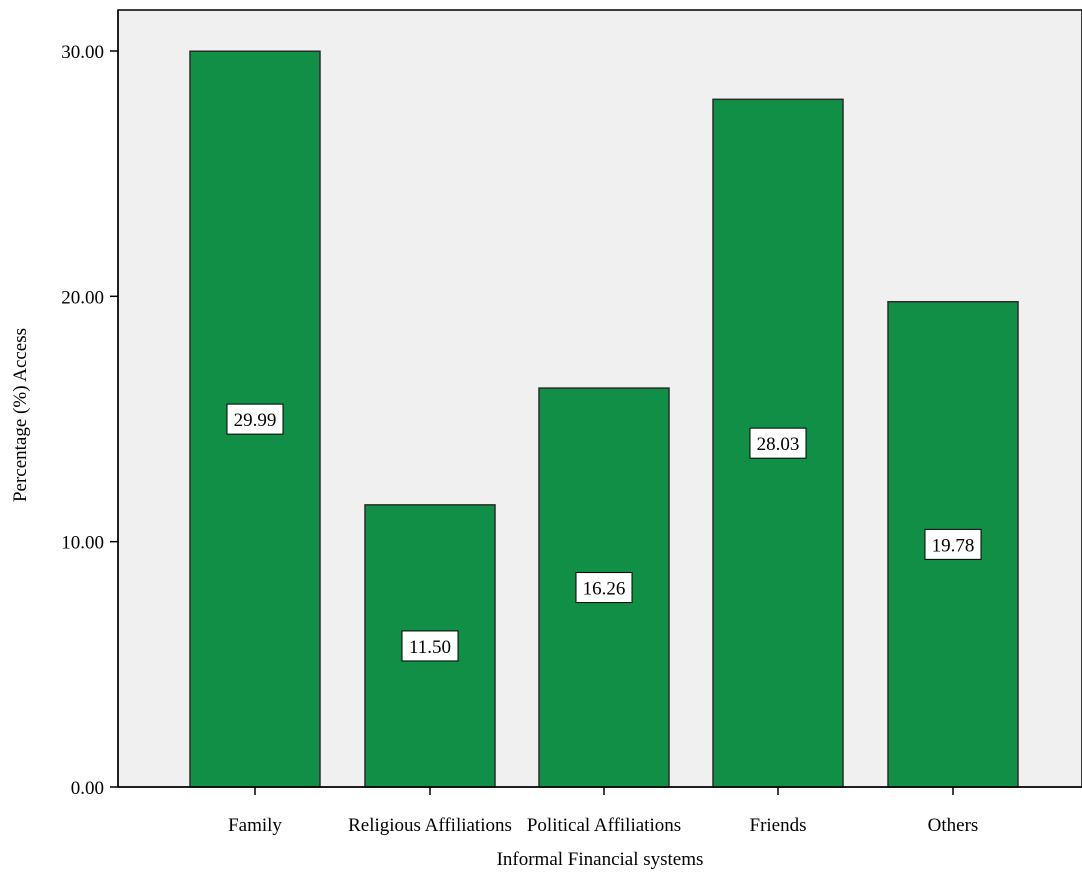 The image size is (1082, 876). I want to click on data-label: 28.03, so click(778, 444).